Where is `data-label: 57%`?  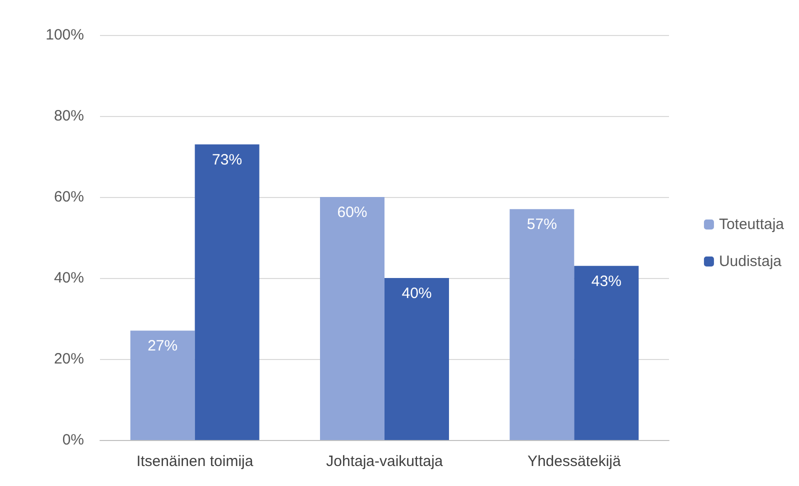 data-label: 57% is located at coordinates (541, 225).